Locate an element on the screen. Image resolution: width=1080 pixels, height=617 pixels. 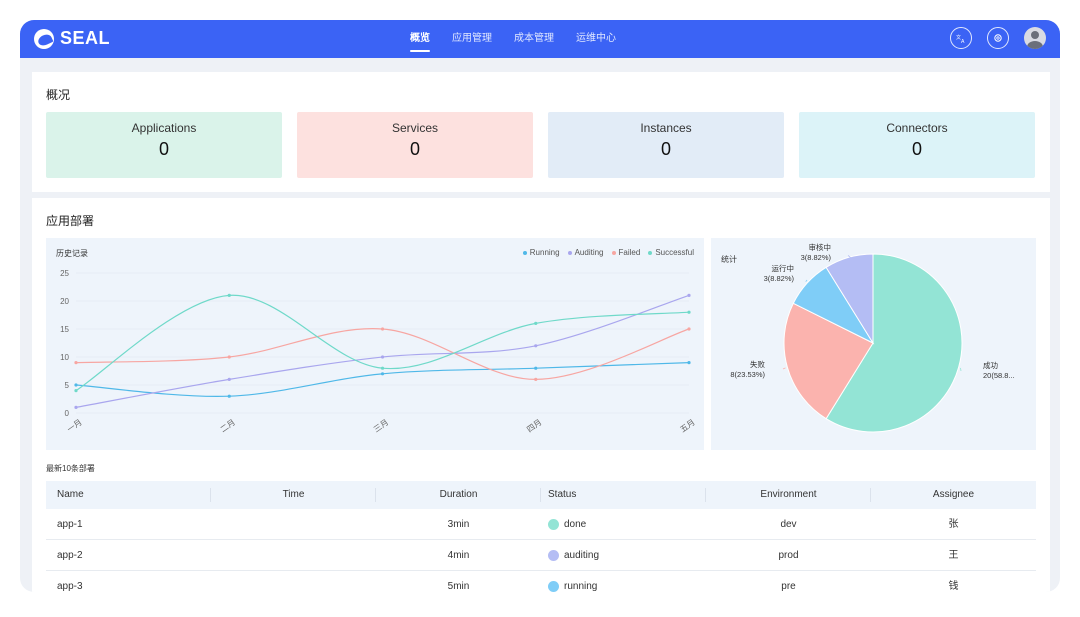
column-header-name: Name is located at coordinates (128, 495).